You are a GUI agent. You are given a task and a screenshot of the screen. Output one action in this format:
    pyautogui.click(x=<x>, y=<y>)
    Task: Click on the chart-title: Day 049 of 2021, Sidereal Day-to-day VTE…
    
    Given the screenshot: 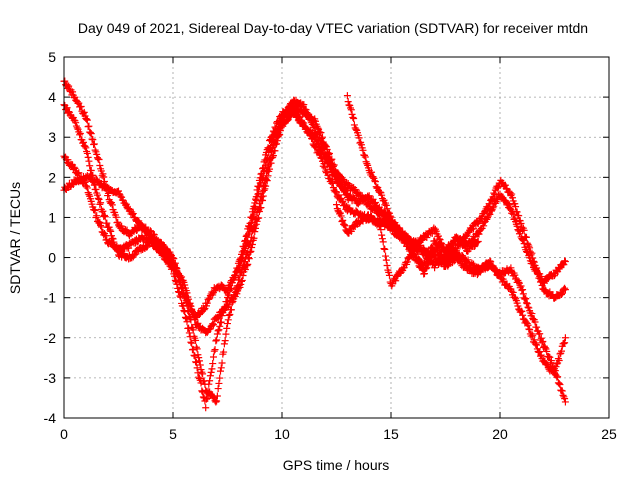 What is the action you would take?
    pyautogui.click(x=333, y=28)
    